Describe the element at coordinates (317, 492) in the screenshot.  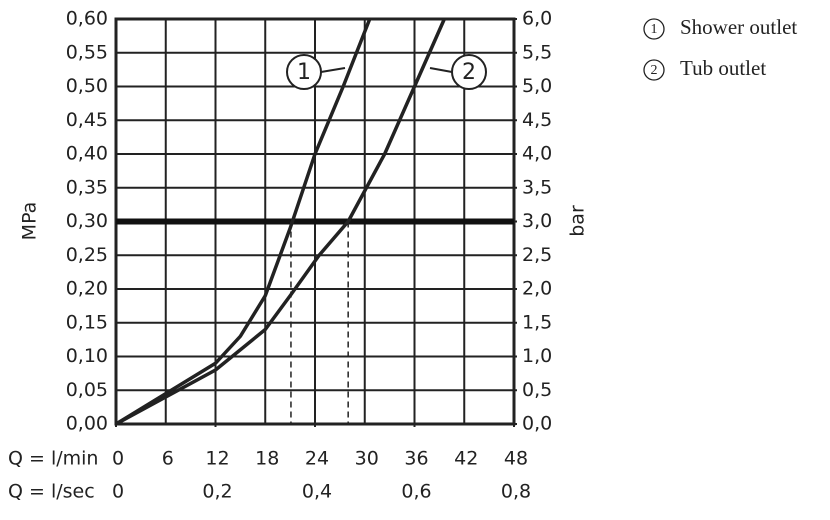
I see `x2-tick-label: 0,4` at that location.